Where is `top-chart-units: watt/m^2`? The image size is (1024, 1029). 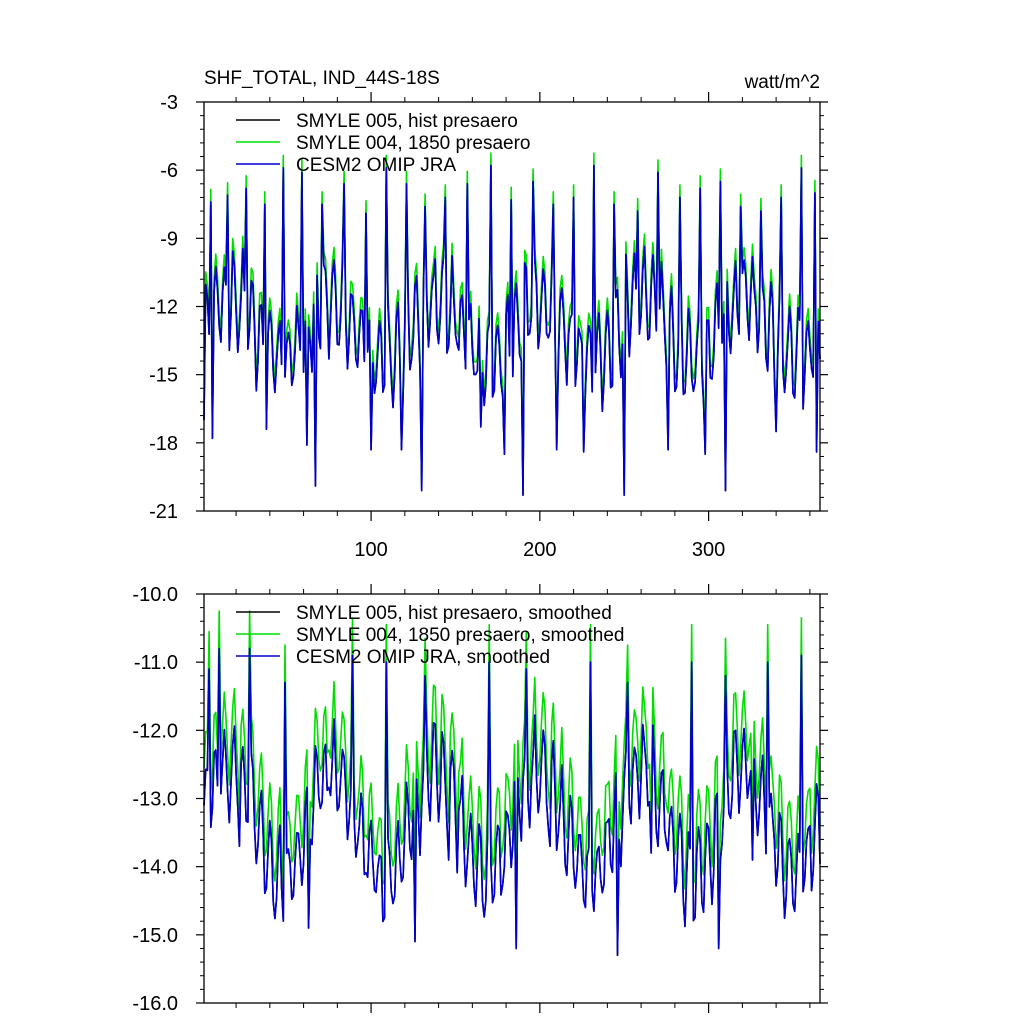
top-chart-units: watt/m^2 is located at coordinates (782, 82).